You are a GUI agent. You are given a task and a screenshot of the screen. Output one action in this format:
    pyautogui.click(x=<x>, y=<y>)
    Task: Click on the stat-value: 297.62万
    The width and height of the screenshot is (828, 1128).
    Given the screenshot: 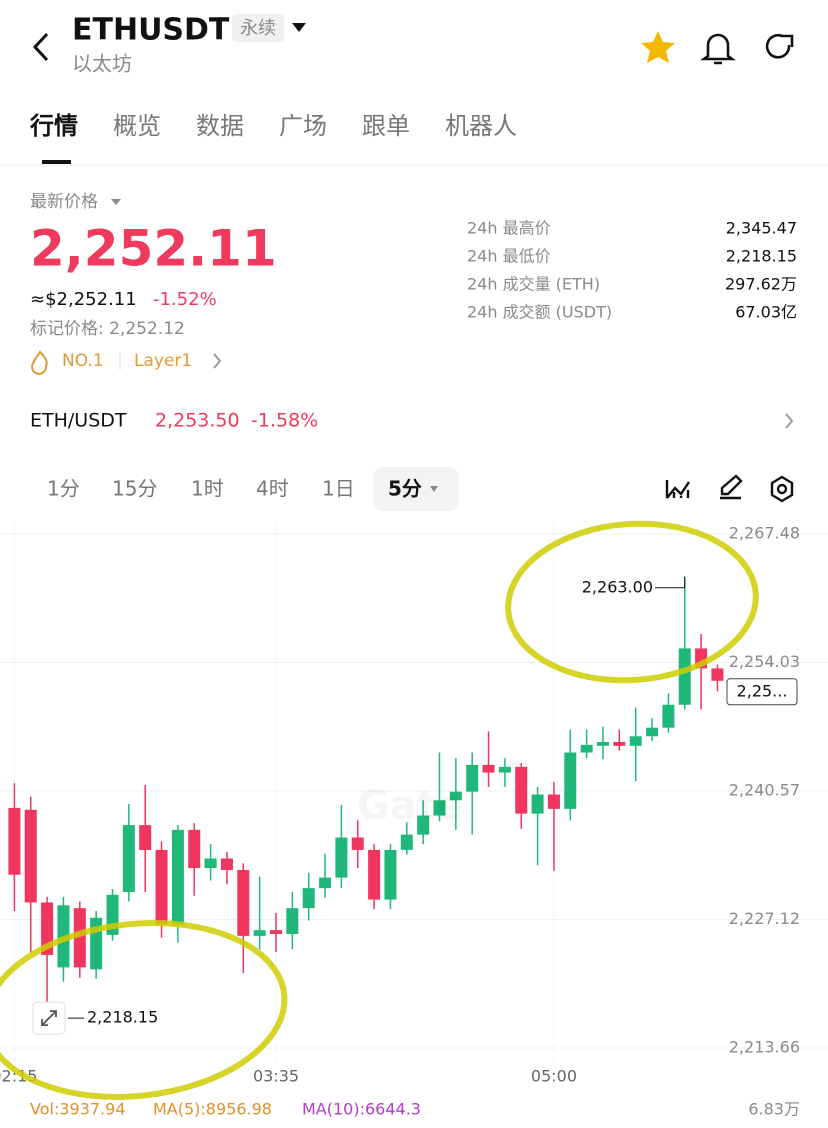 What is the action you would take?
    pyautogui.click(x=761, y=284)
    